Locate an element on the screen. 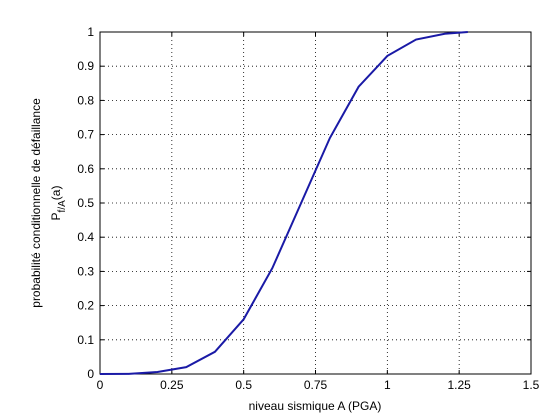 The width and height of the screenshot is (560, 420). x-tick-label: 1.25 is located at coordinates (459, 385).